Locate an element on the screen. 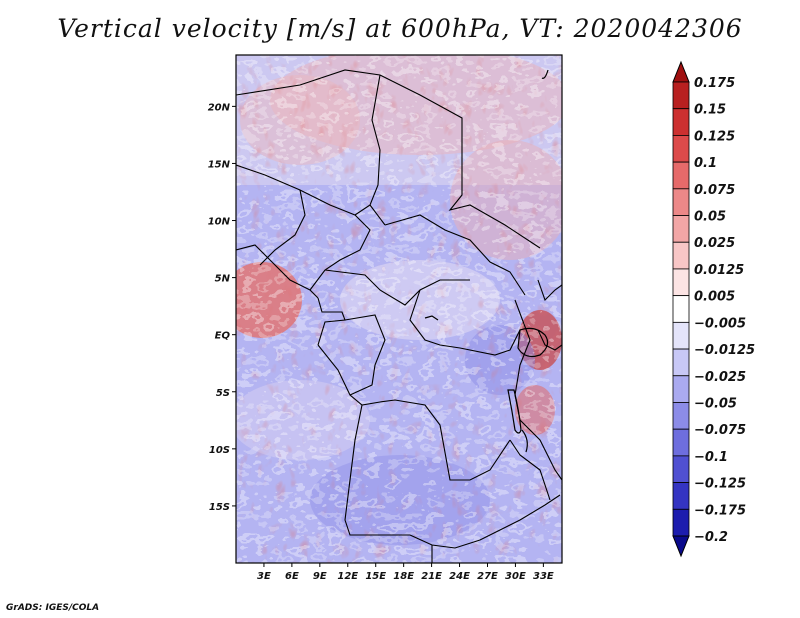  colorbar-label: −0.005 is located at coordinates (720, 323).